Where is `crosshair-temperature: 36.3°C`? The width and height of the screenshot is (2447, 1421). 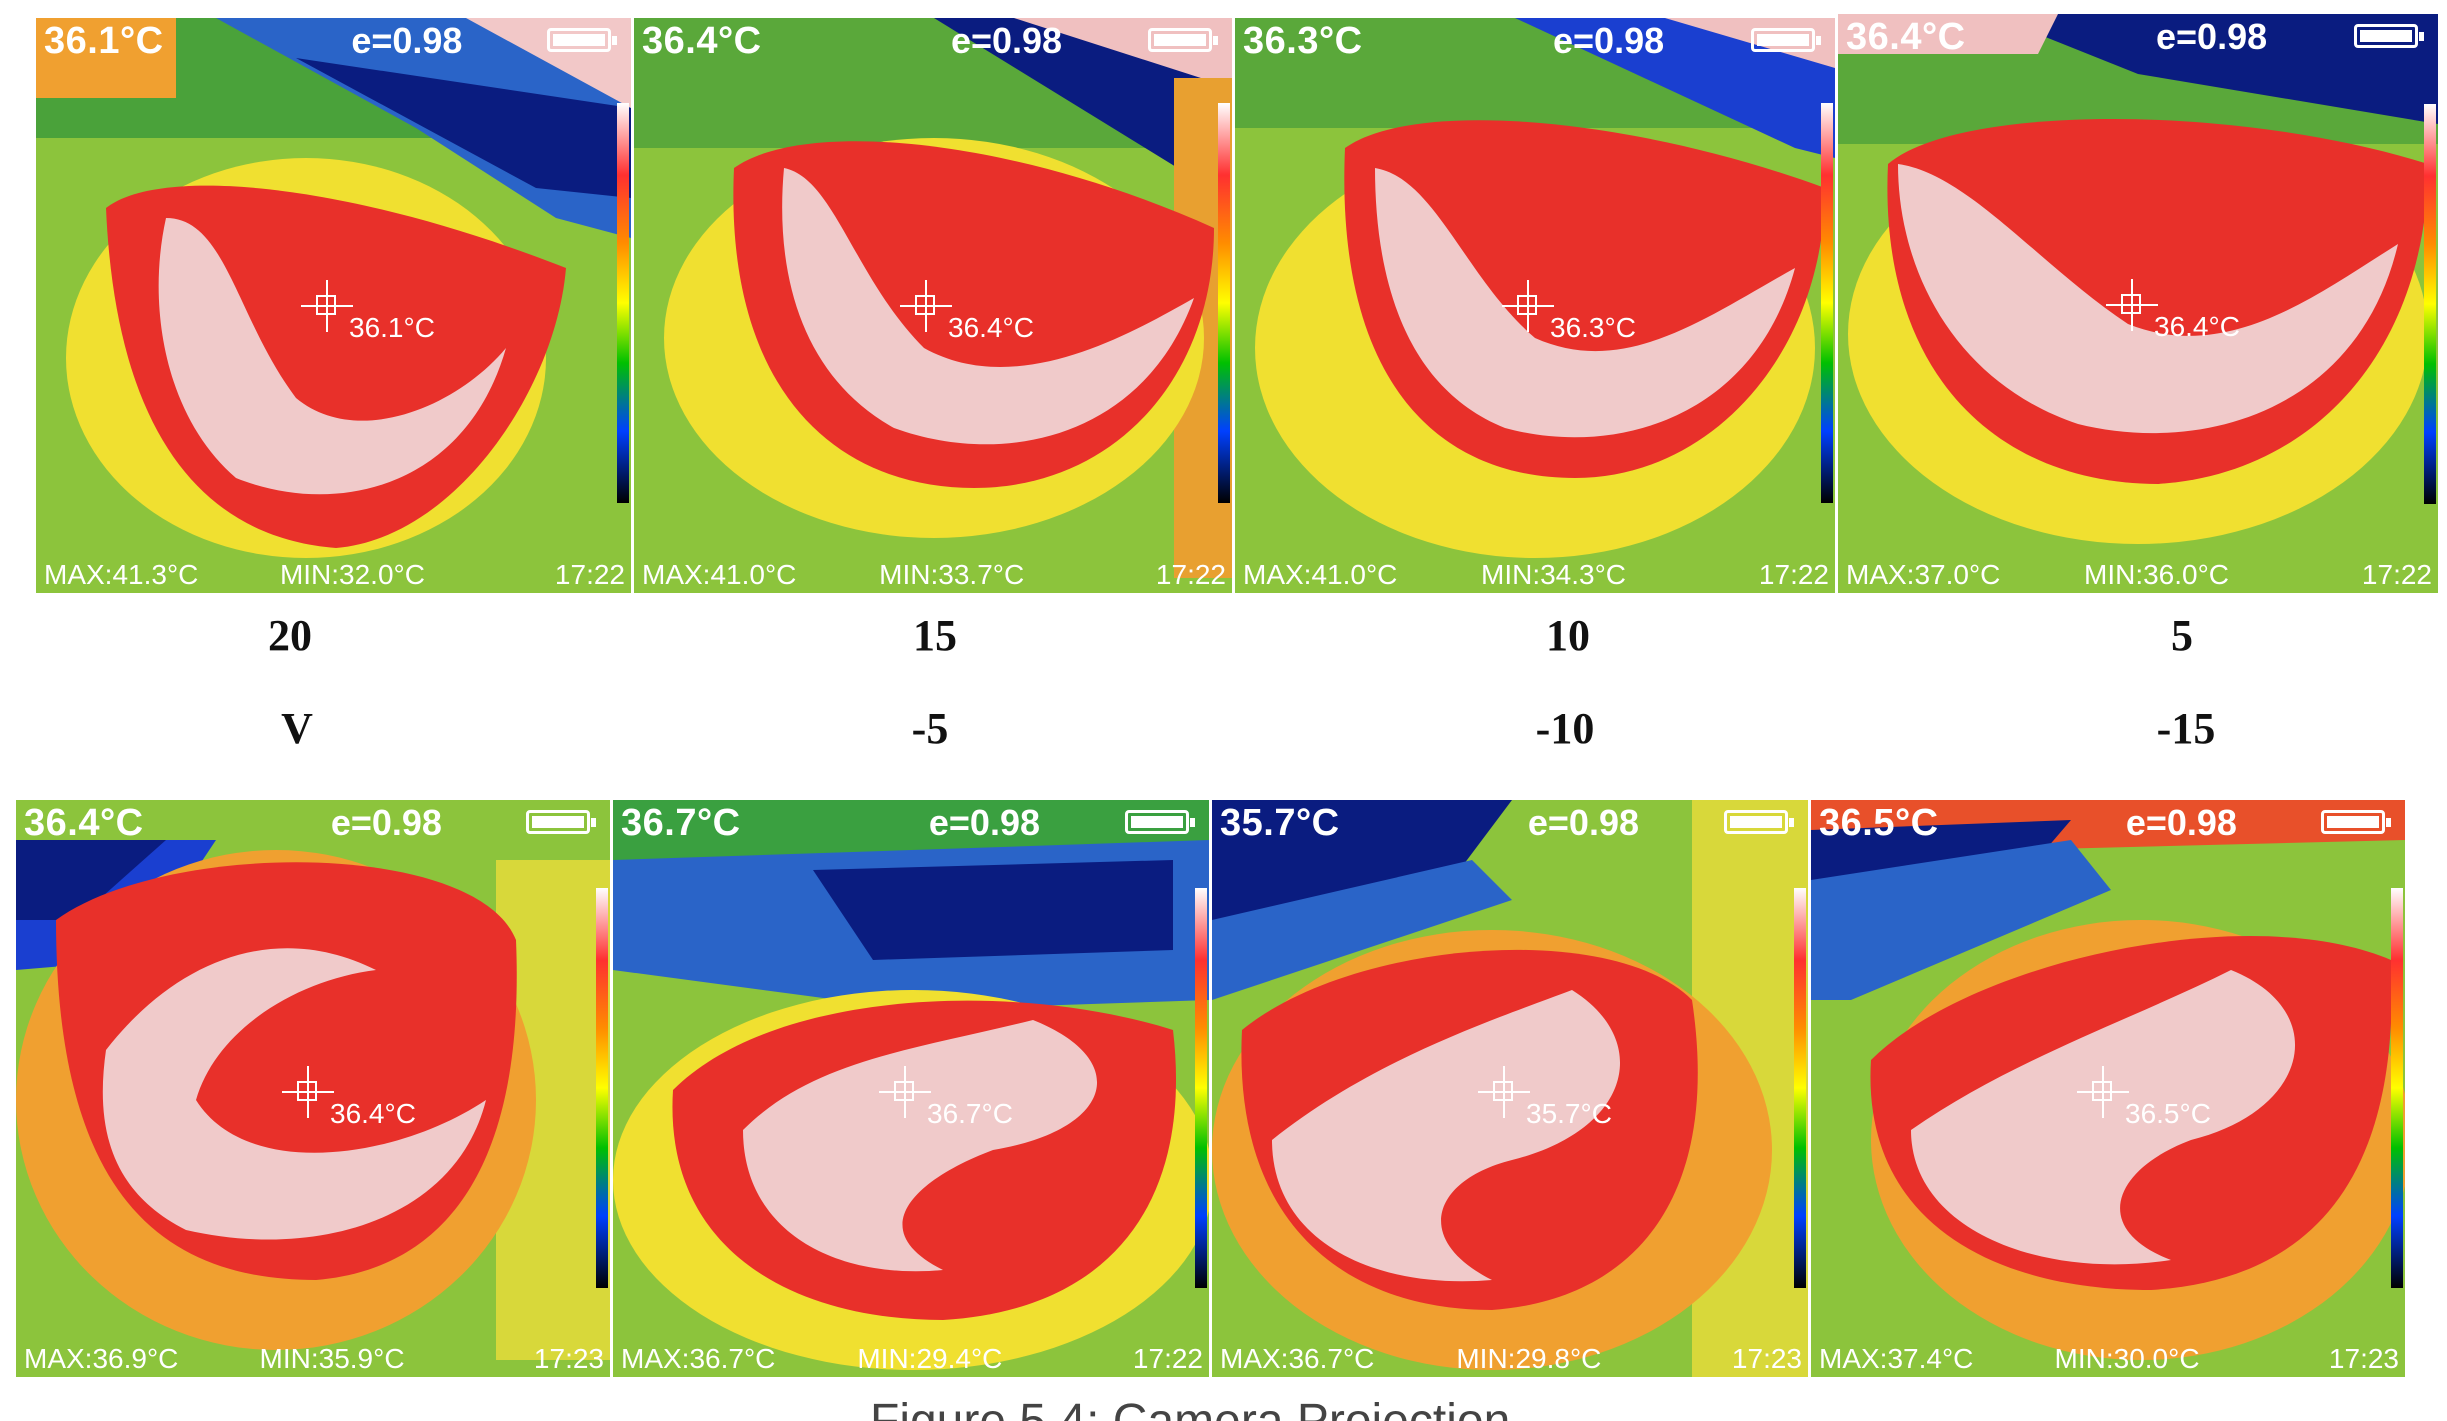 crosshair-temperature: 36.3°C is located at coordinates (1593, 327).